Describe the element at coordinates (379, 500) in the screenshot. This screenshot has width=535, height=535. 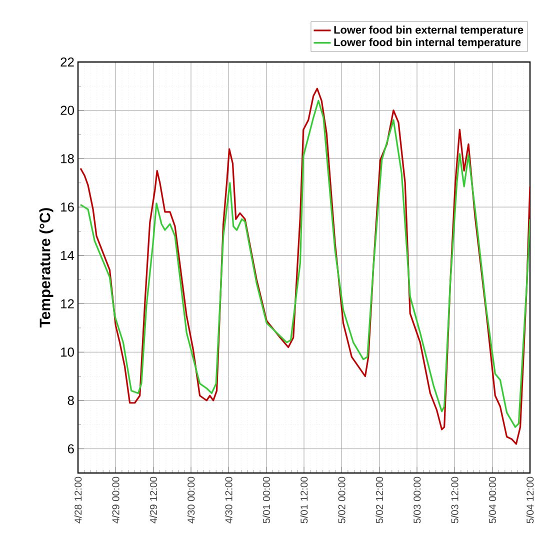
I see `x-tick-label: 5/02 12:00` at that location.